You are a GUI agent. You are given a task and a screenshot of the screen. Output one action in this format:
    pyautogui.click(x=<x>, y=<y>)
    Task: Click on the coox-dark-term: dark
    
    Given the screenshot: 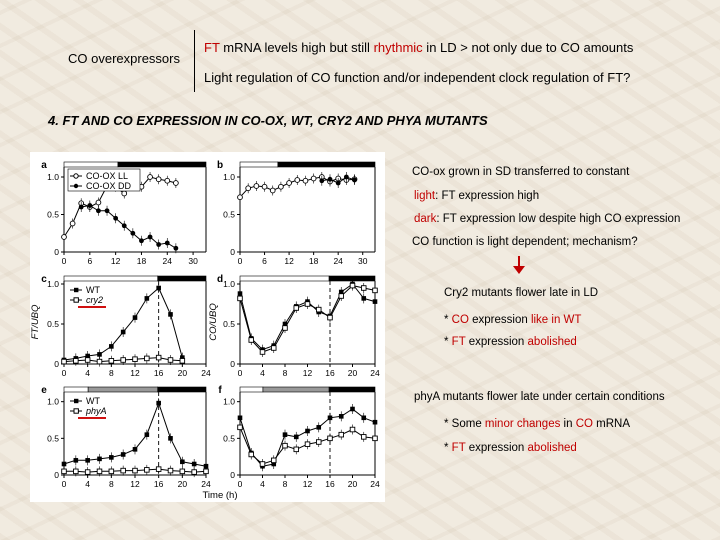 What is the action you would take?
    pyautogui.click(x=425, y=219)
    